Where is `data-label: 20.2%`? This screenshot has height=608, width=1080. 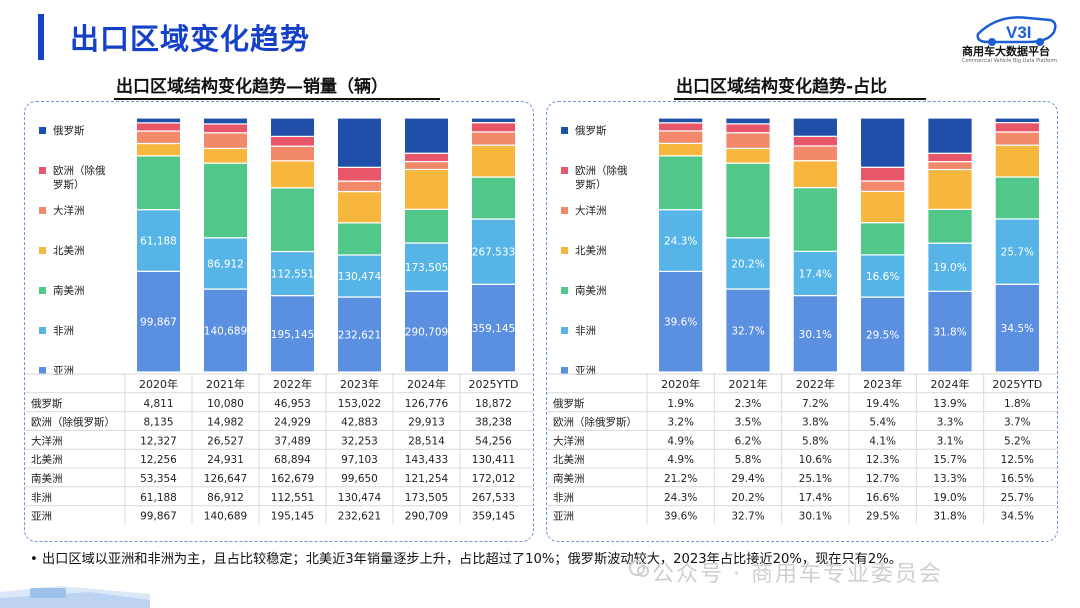 data-label: 20.2% is located at coordinates (747, 264).